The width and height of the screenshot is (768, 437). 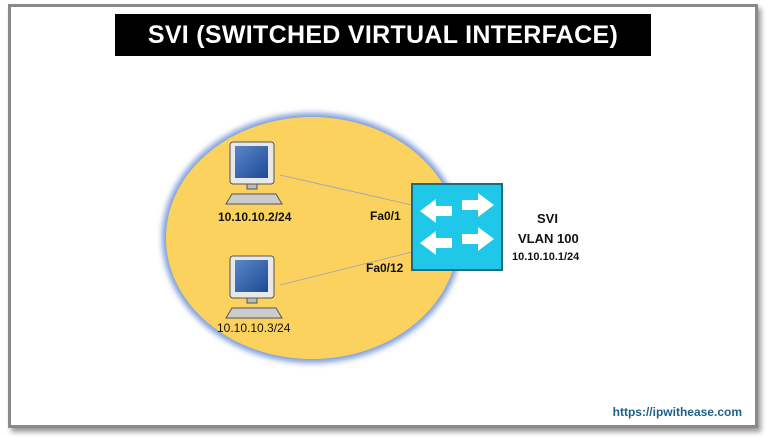 What do you see at coordinates (547, 218) in the screenshot?
I see `svi-label: SVI` at bounding box center [547, 218].